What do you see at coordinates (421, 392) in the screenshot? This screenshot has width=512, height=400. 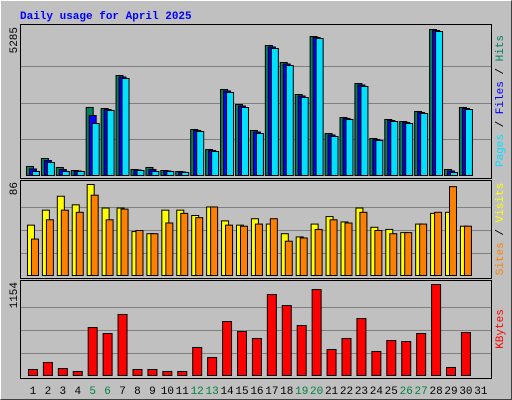 I see `x-tick-label: 27` at bounding box center [421, 392].